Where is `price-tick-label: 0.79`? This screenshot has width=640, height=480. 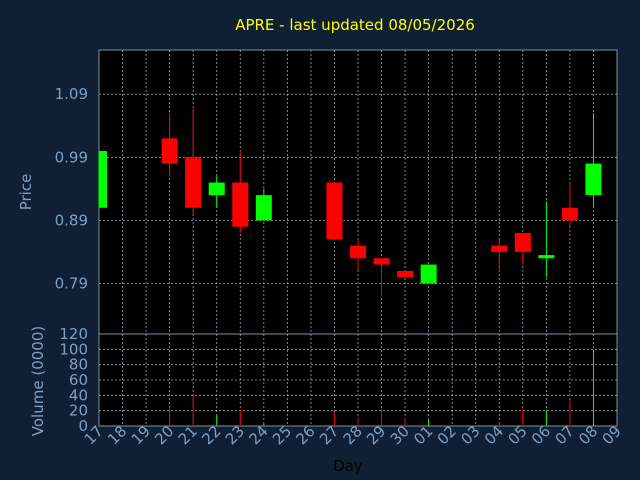
price-tick-label: 0.79 is located at coordinates (71, 284).